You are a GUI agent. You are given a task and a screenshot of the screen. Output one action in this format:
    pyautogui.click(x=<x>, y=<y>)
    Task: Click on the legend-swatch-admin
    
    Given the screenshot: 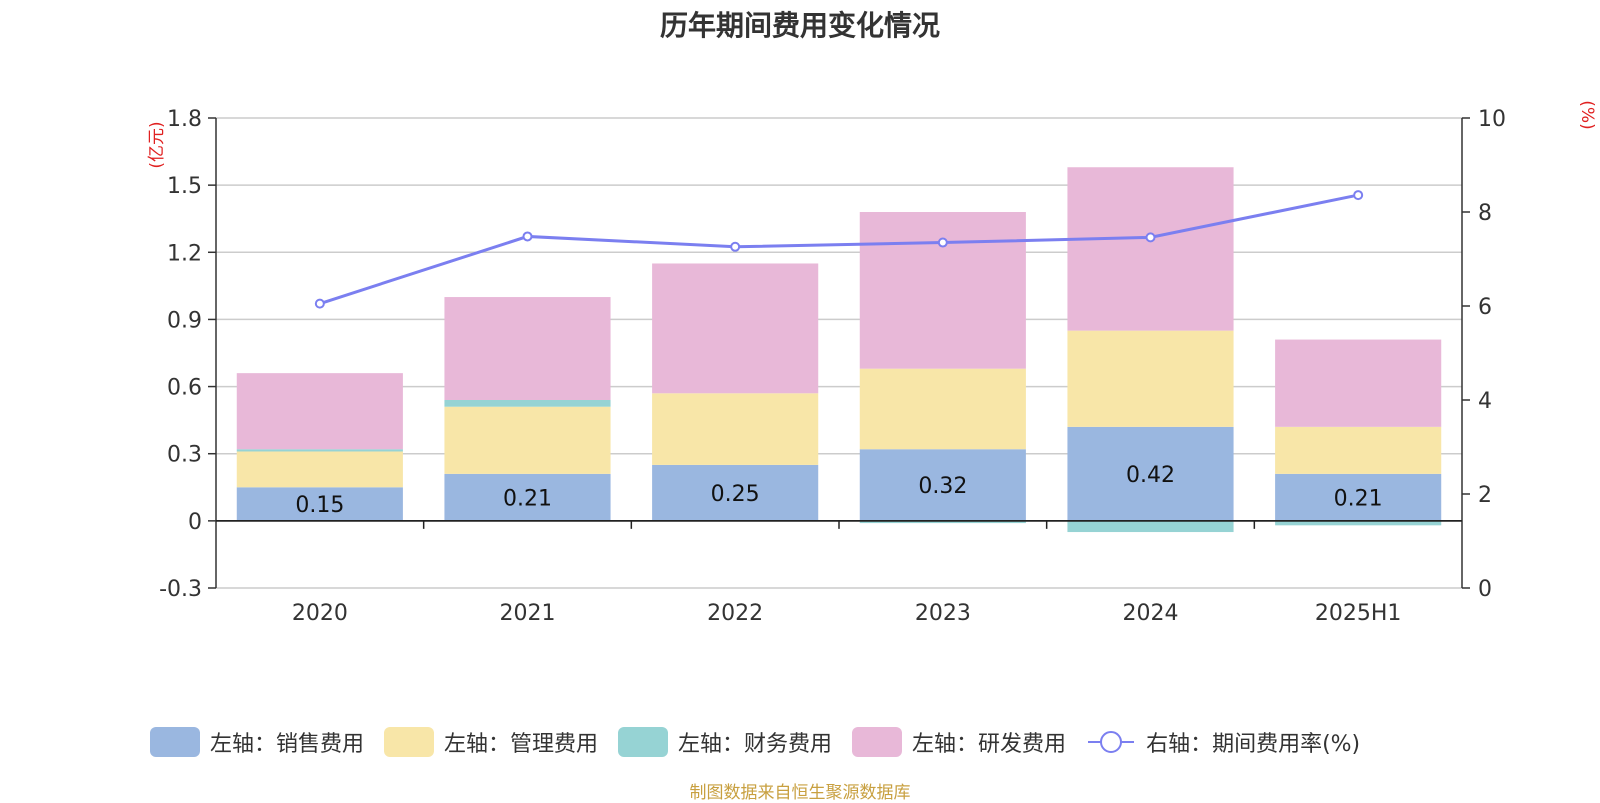 What is the action you would take?
    pyautogui.click(x=409, y=742)
    